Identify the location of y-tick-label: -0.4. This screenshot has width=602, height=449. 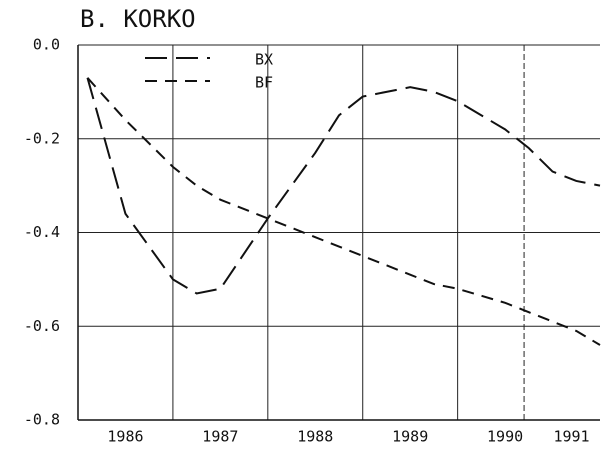
(42, 232).